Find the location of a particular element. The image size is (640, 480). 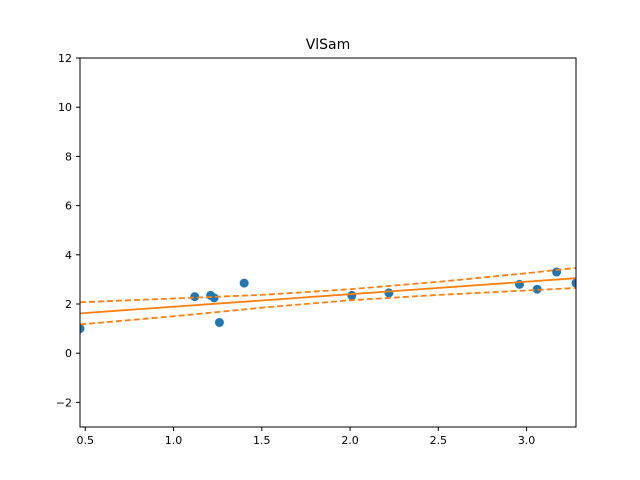

lower-band-line is located at coordinates (328, 306).